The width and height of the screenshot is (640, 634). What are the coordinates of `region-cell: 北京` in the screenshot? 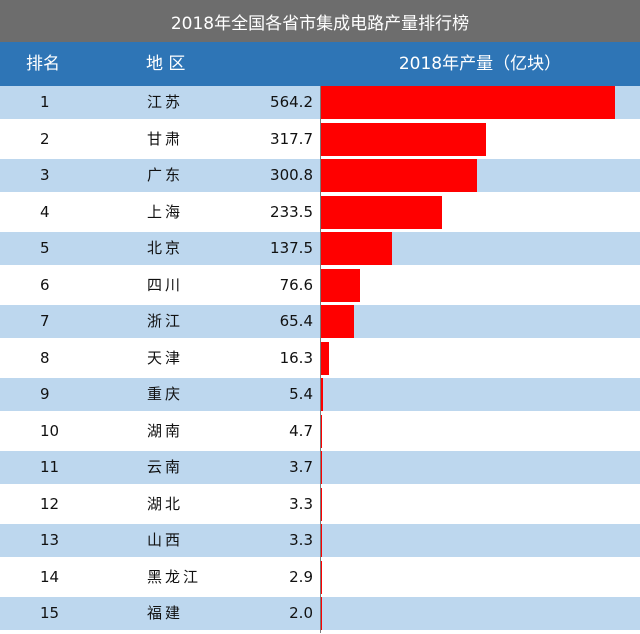 It's located at (165, 248).